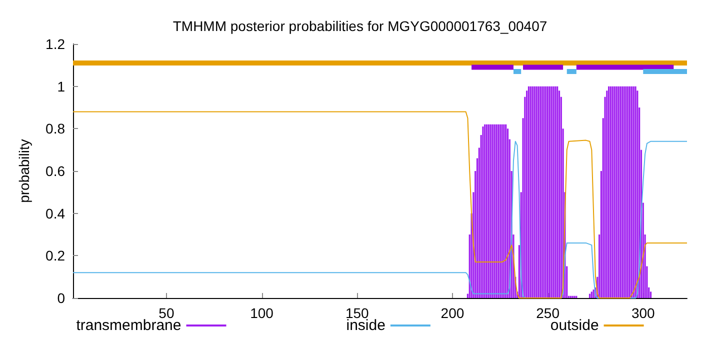  I want to click on y-tick-label: 0.6, so click(56, 171).